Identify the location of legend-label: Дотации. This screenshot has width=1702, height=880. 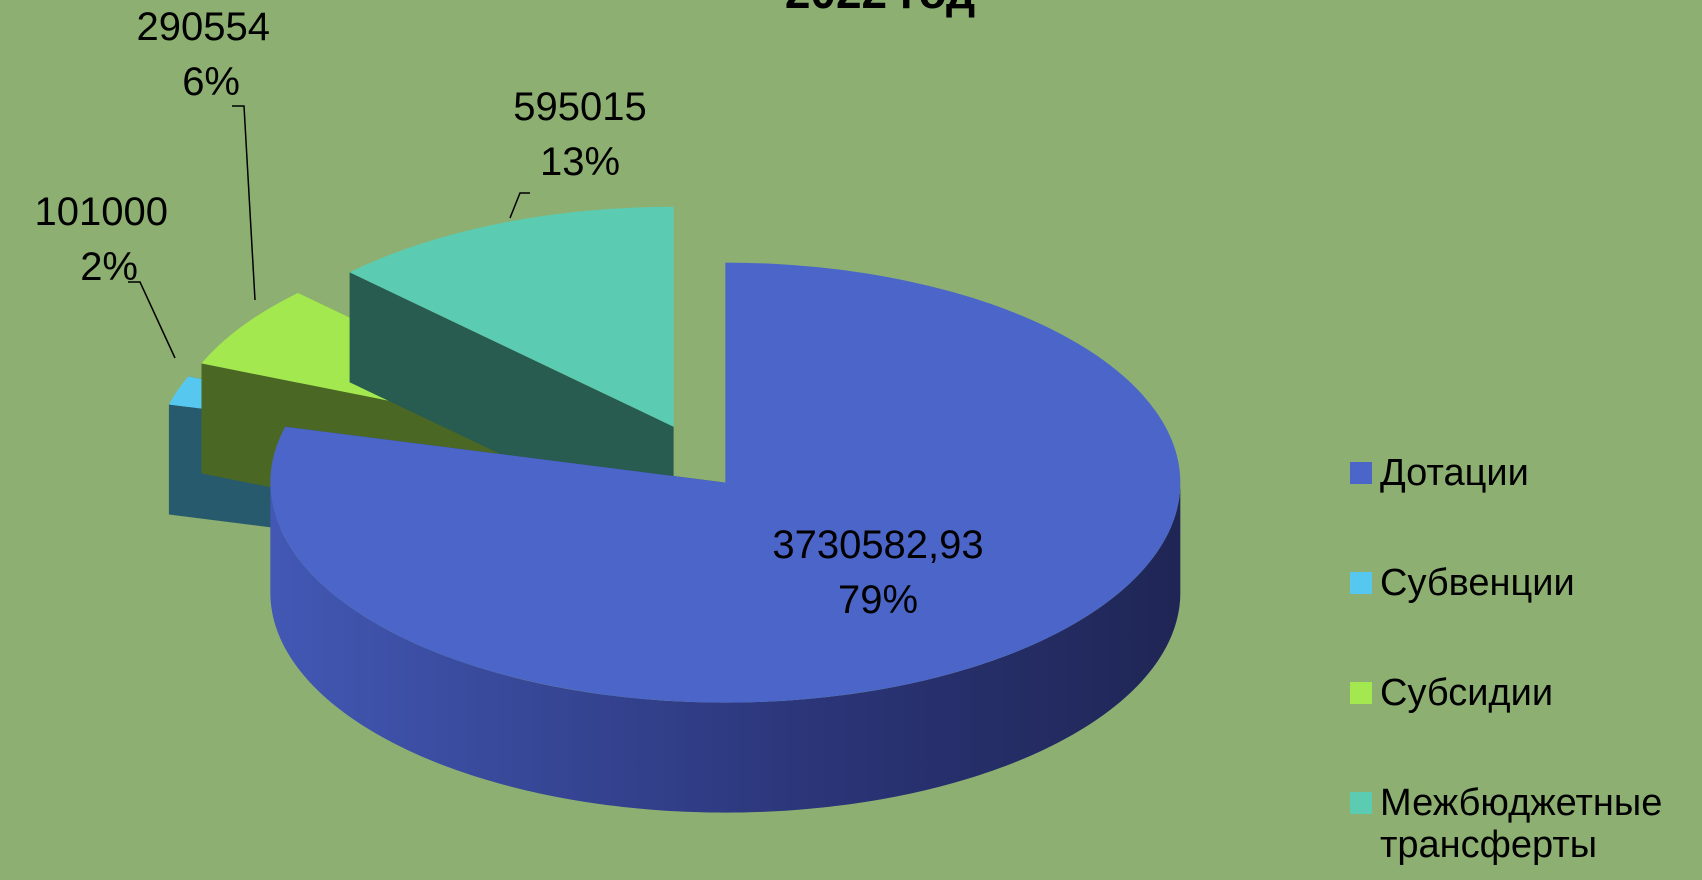
(1454, 473).